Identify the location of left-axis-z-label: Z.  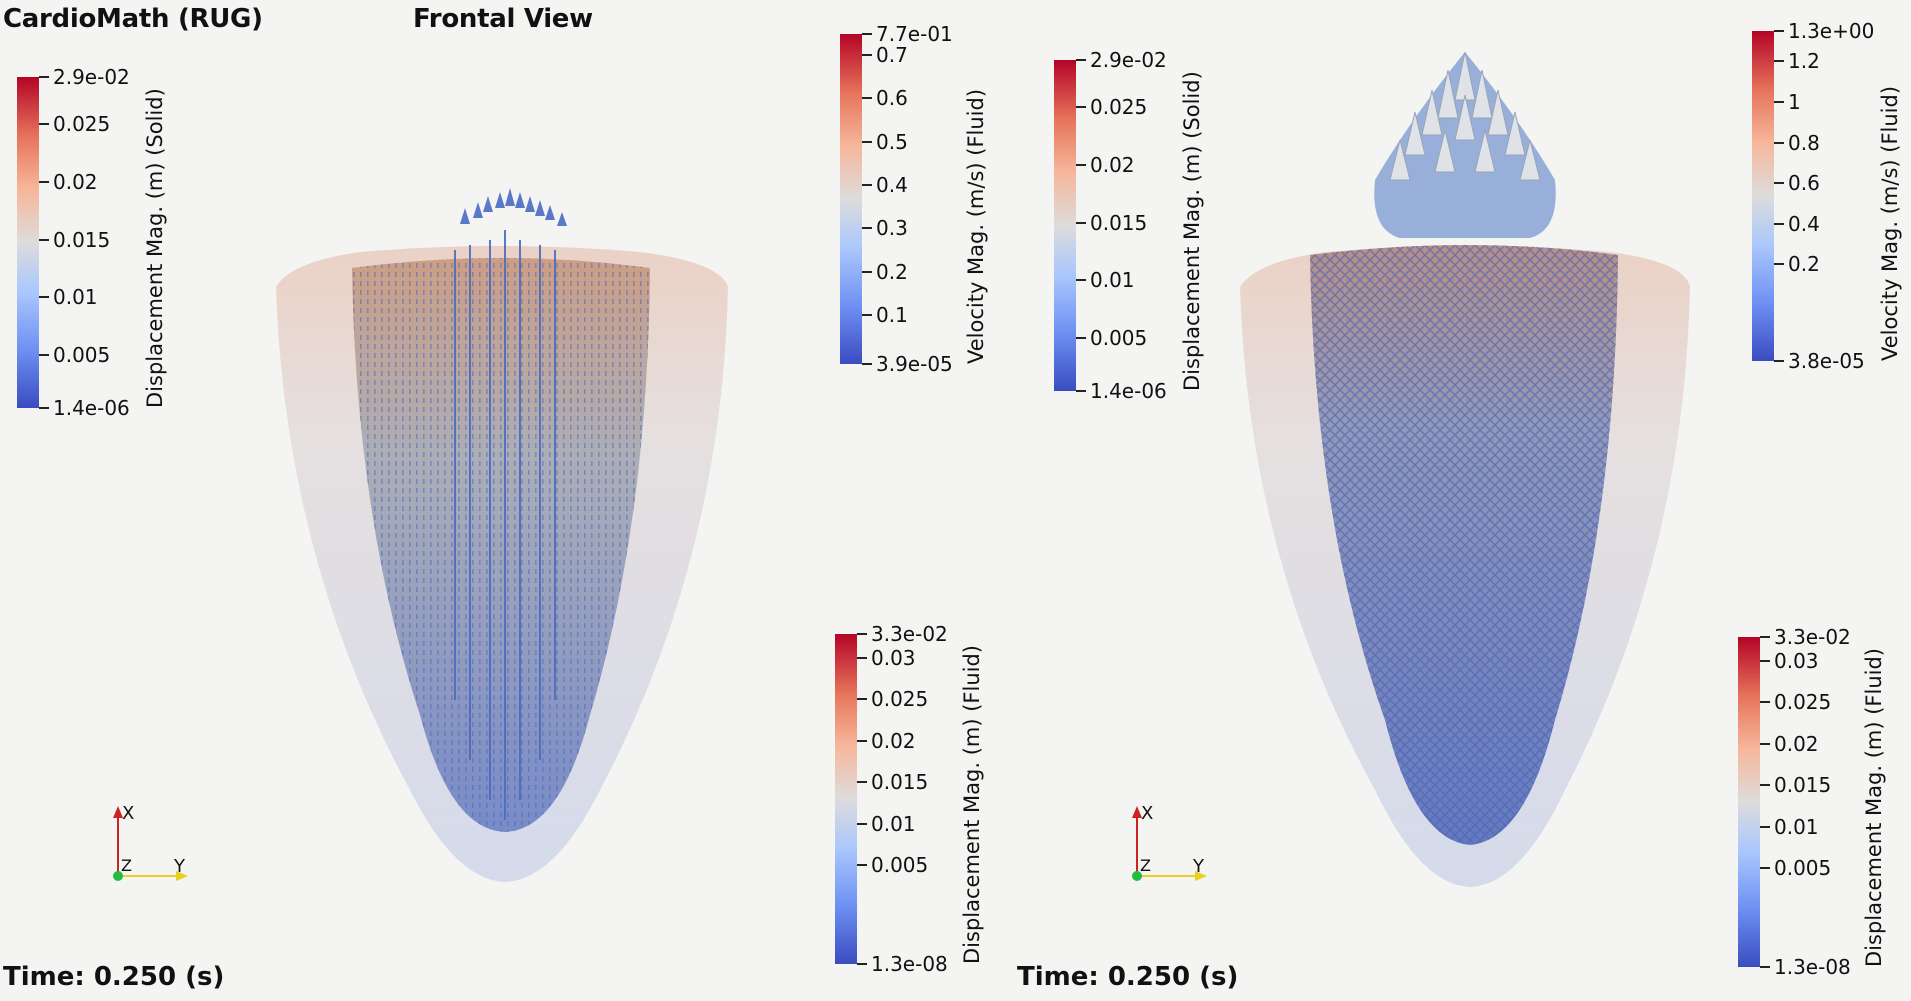
(126, 865).